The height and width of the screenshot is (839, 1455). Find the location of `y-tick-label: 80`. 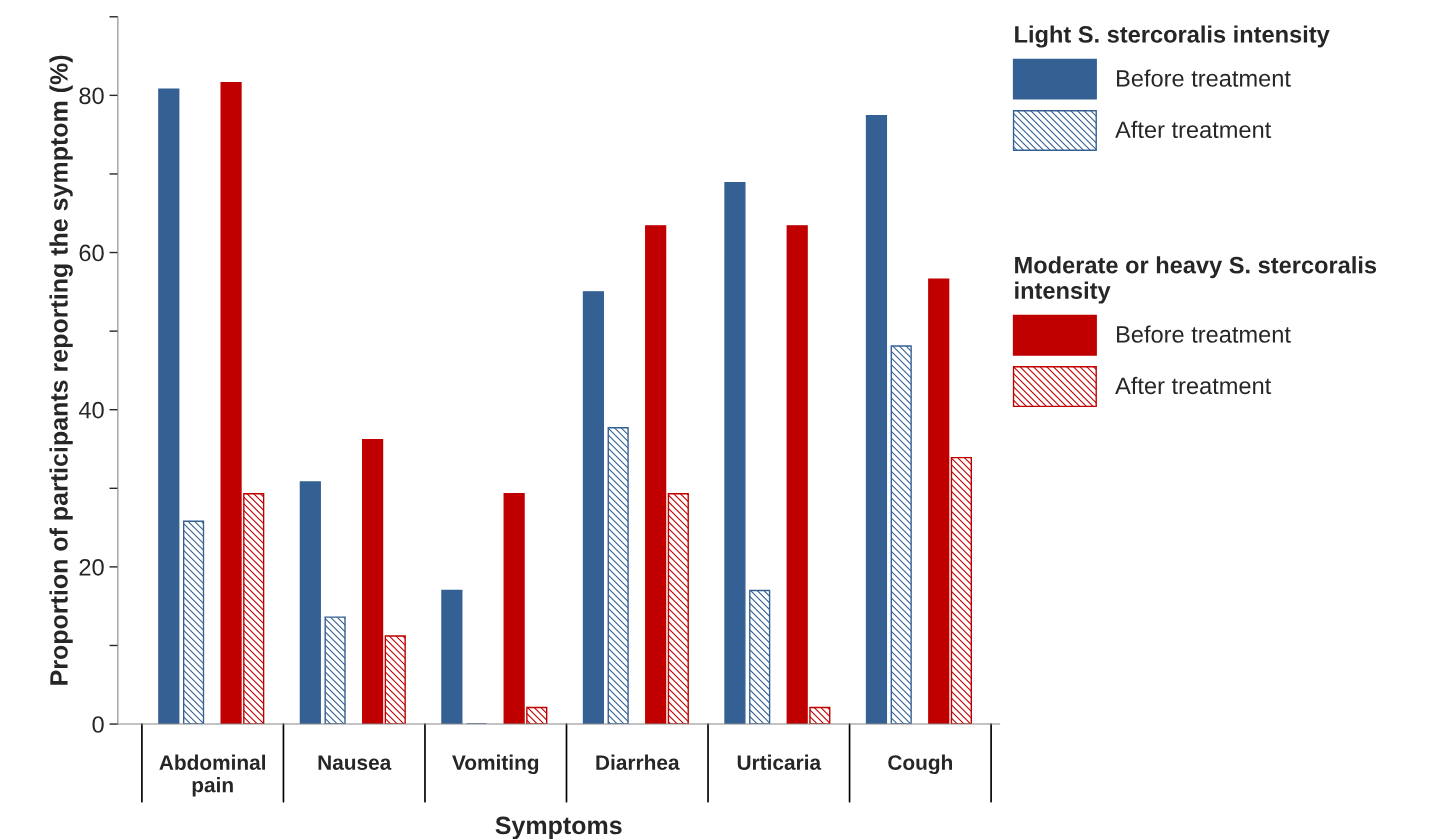

y-tick-label: 80 is located at coordinates (91, 96).